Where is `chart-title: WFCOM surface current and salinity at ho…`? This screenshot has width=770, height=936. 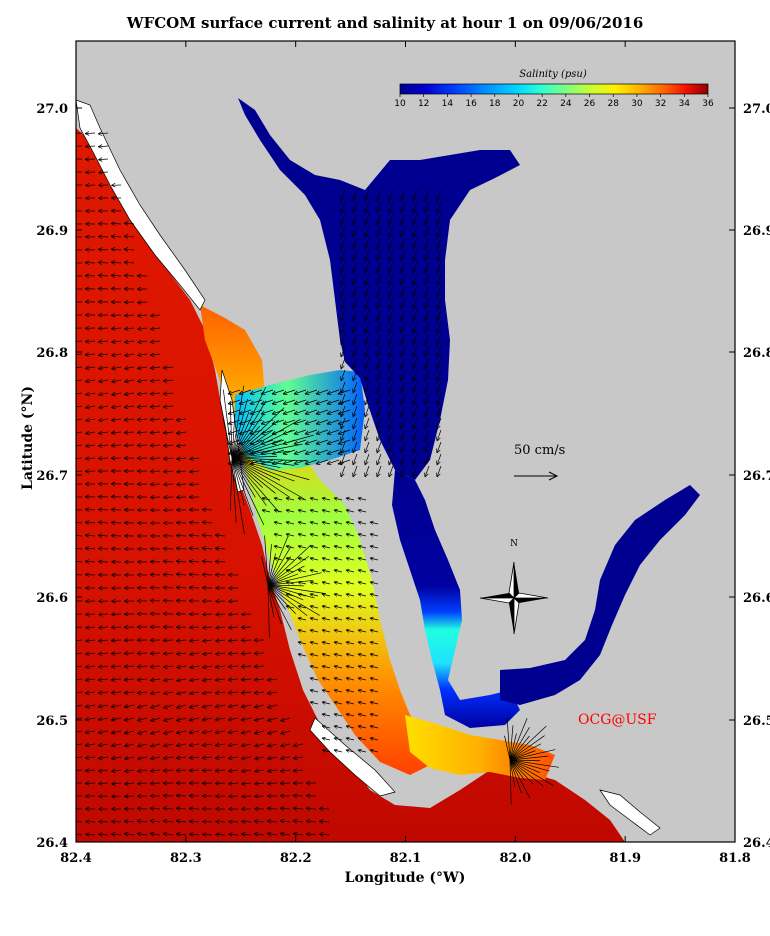
chart-title: WFCOM surface current and salinity at ho… is located at coordinates (385, 23).